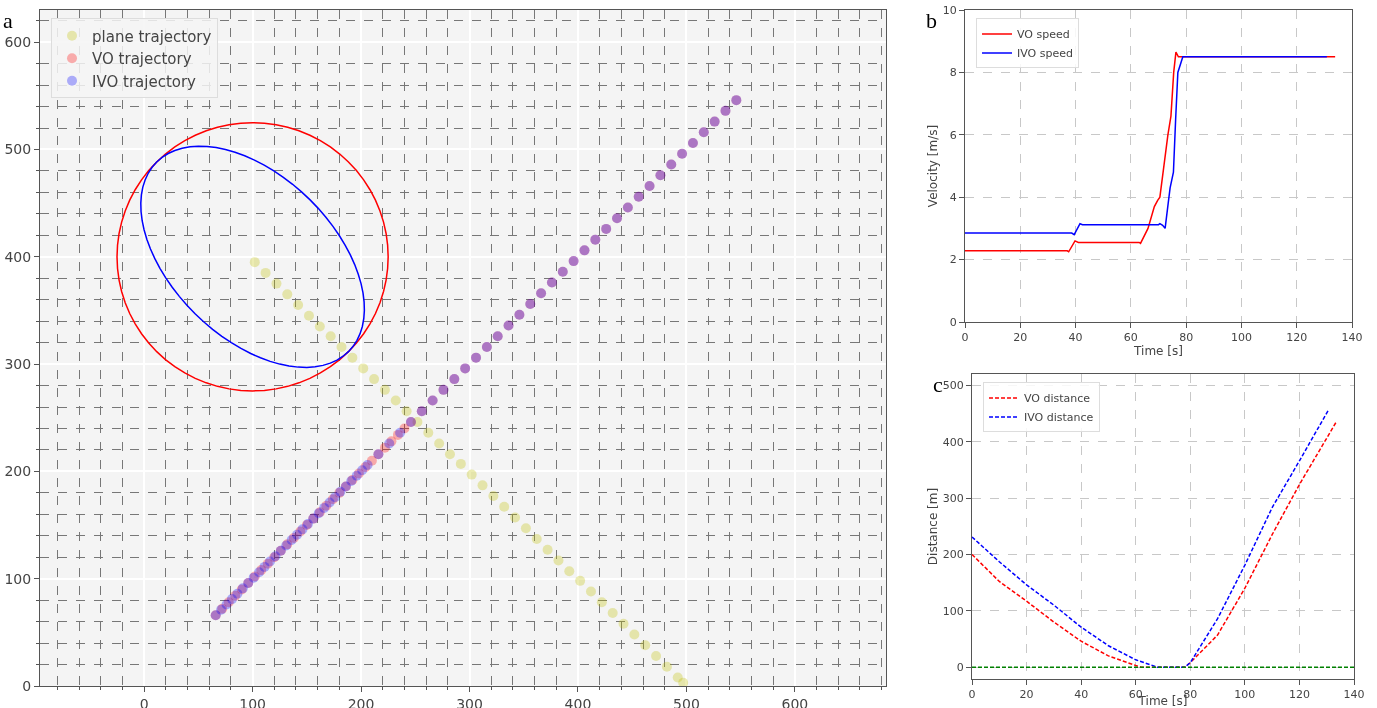 This screenshot has width=1377, height=708. I want to click on x-tick-label: 80, so click(1186, 338).